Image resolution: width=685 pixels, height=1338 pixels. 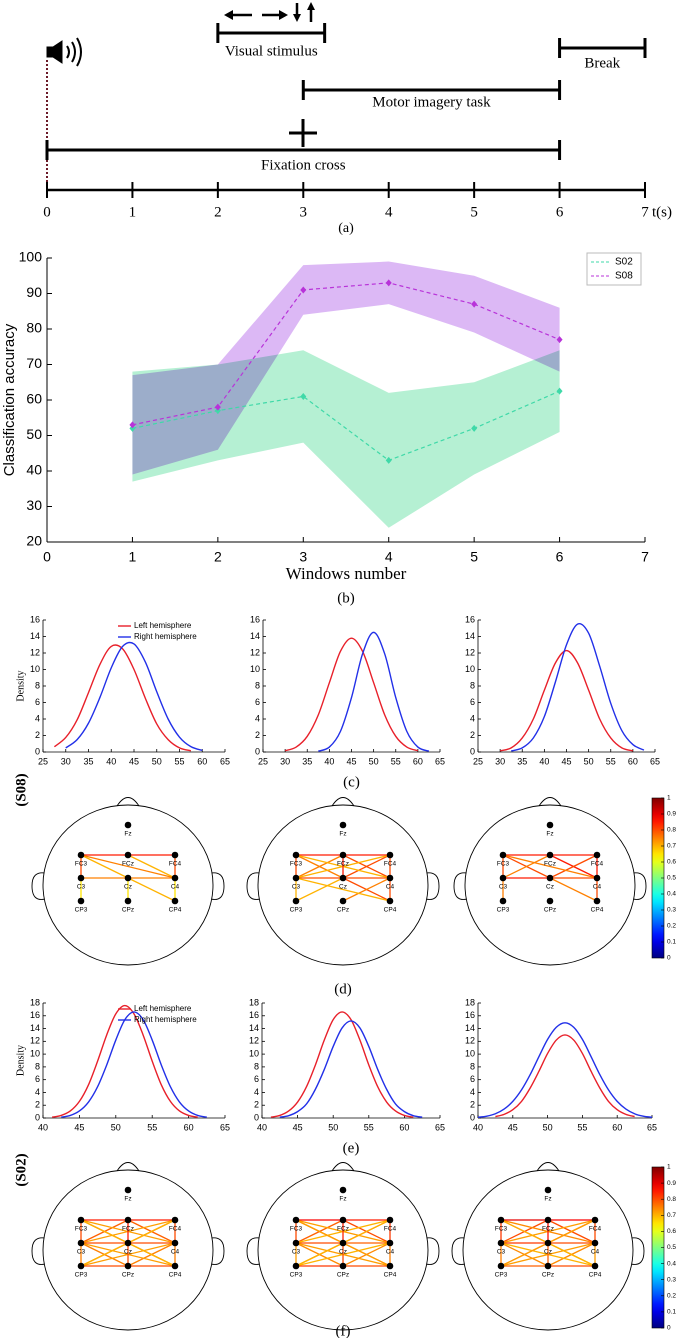 I want to click on x-axis-label: Windows number, so click(x=346, y=573).